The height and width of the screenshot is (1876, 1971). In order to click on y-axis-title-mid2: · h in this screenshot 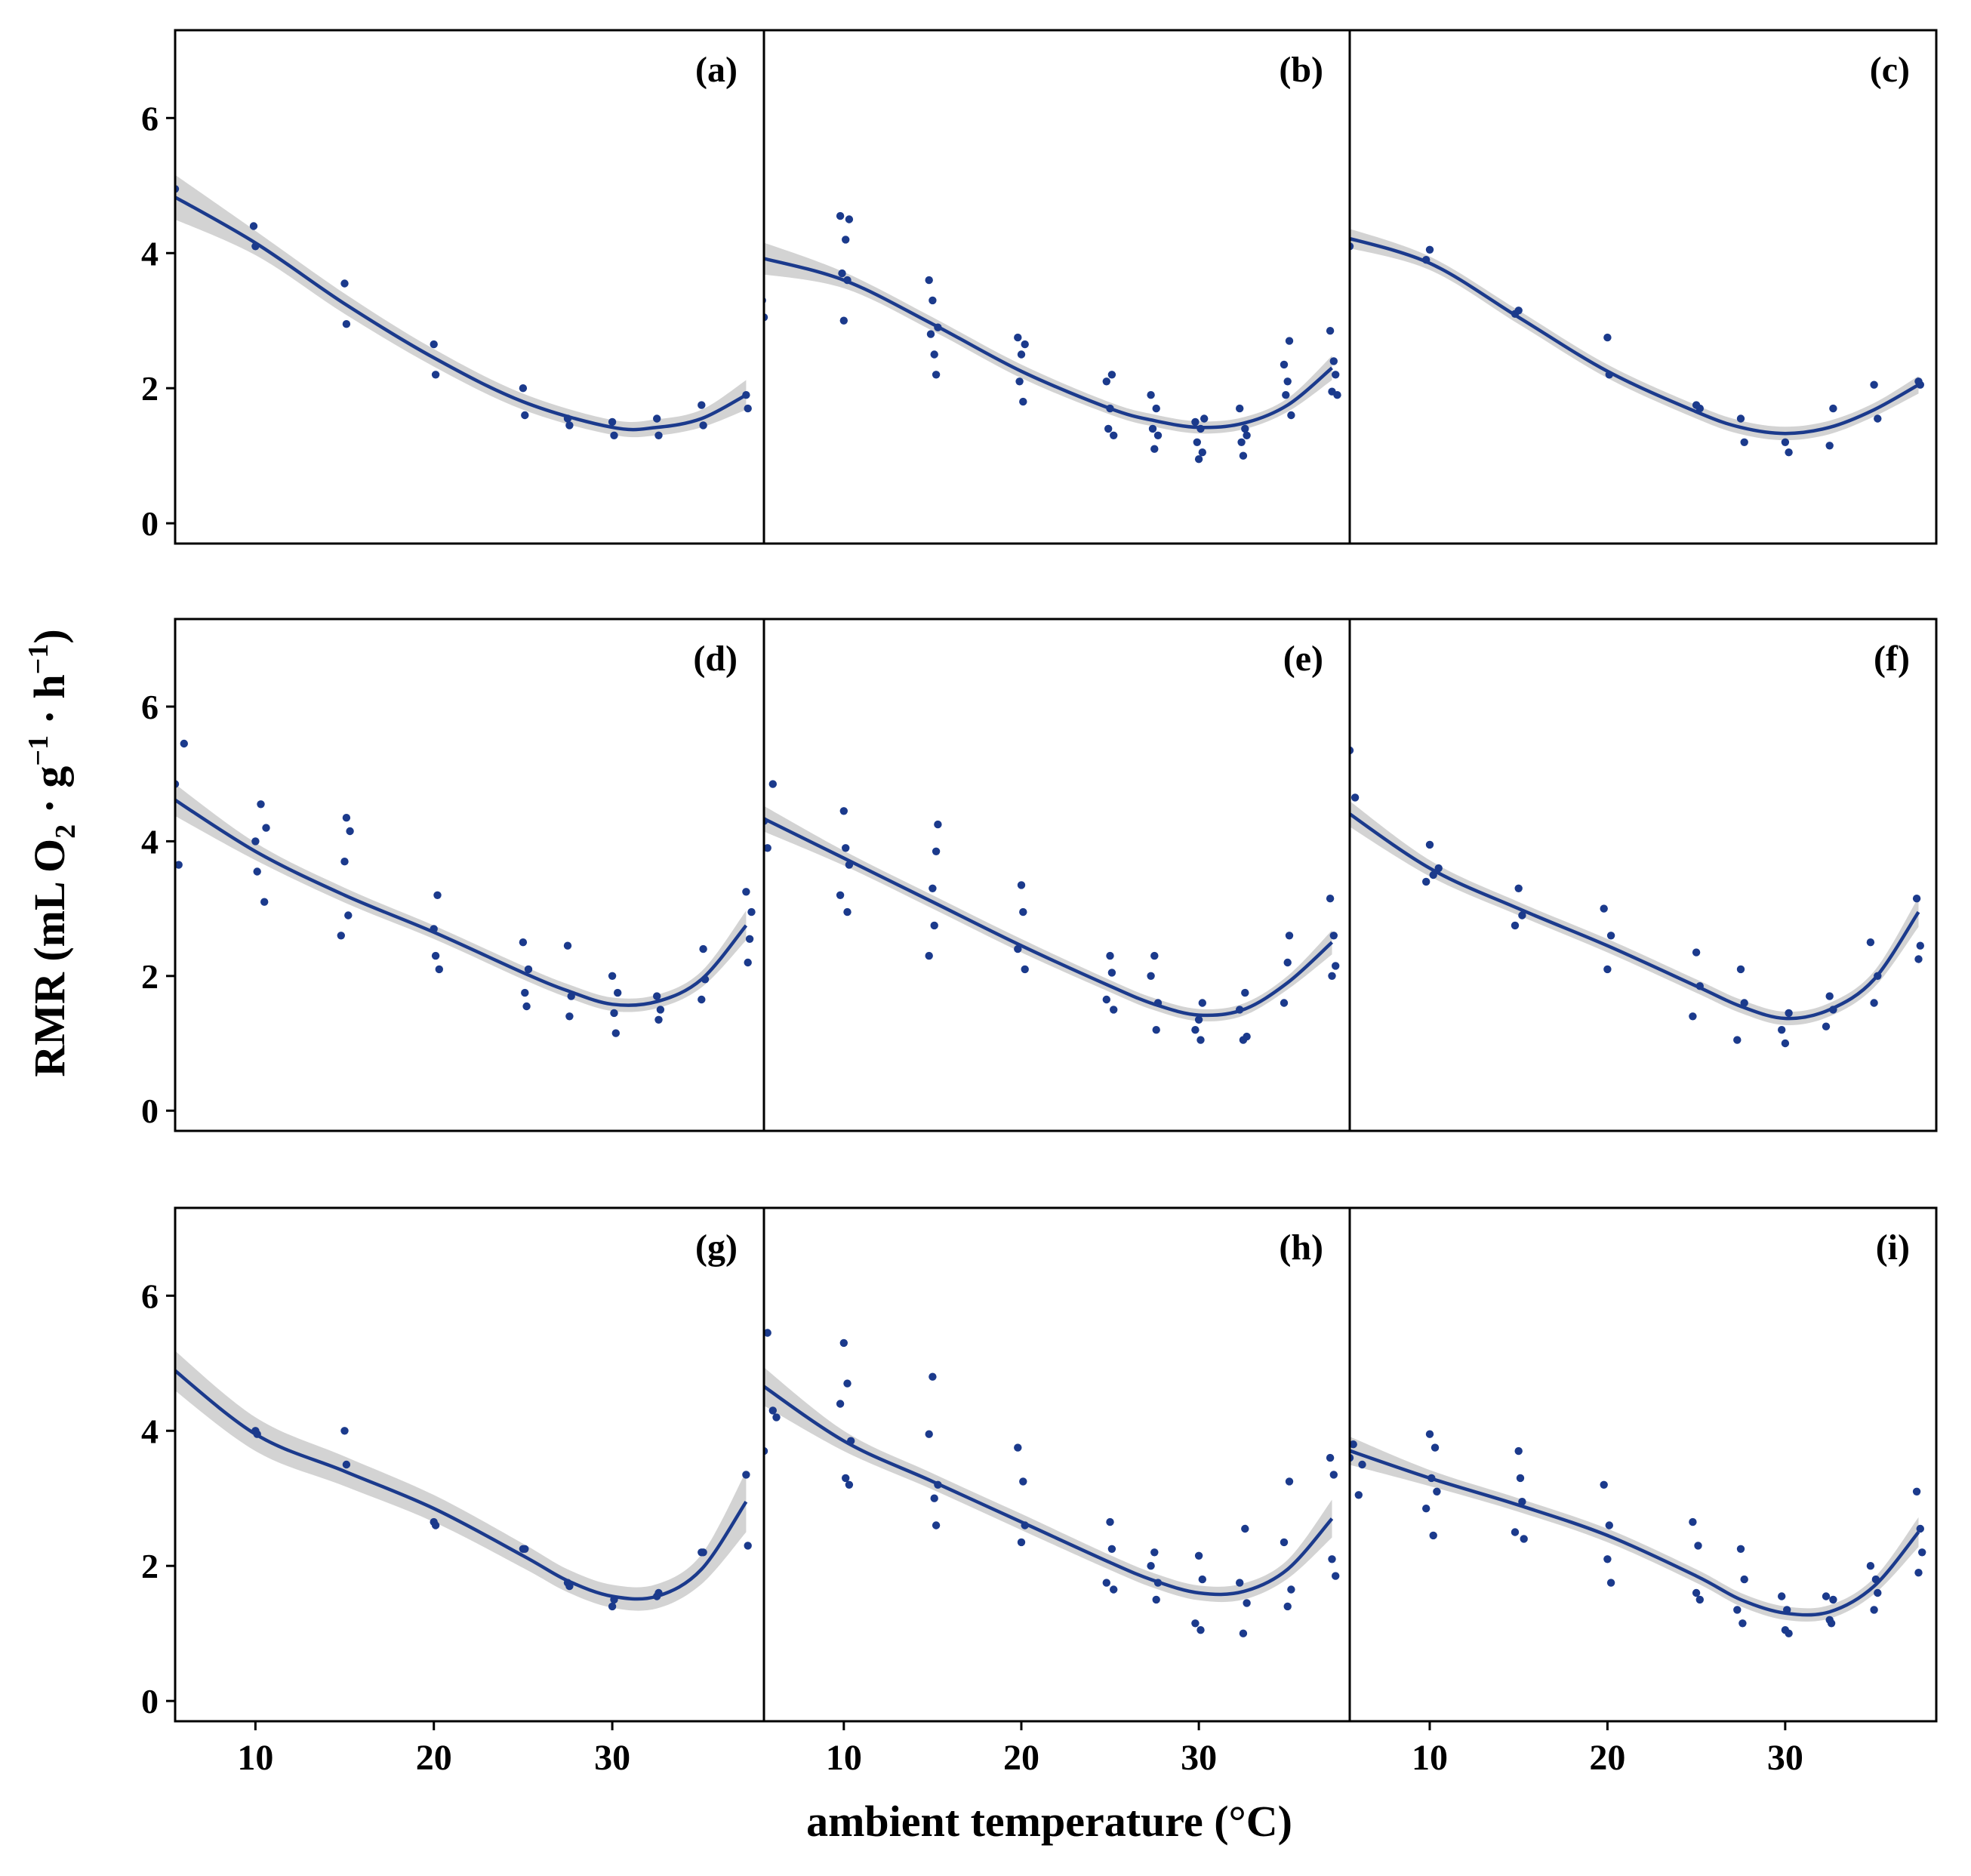, I will do `click(49, 704)`.